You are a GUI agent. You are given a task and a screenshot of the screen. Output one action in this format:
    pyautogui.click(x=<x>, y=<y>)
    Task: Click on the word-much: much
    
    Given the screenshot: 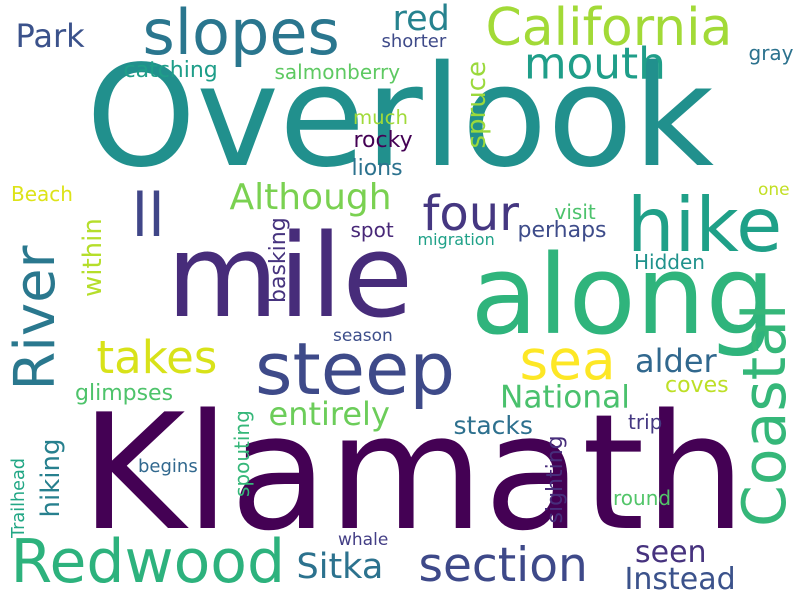 What is the action you would take?
    pyautogui.click(x=380, y=117)
    